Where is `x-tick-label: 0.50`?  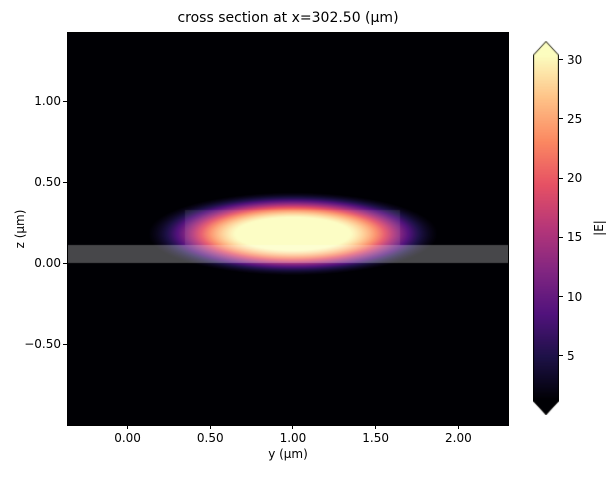 x-tick-label: 0.50 is located at coordinates (210, 438).